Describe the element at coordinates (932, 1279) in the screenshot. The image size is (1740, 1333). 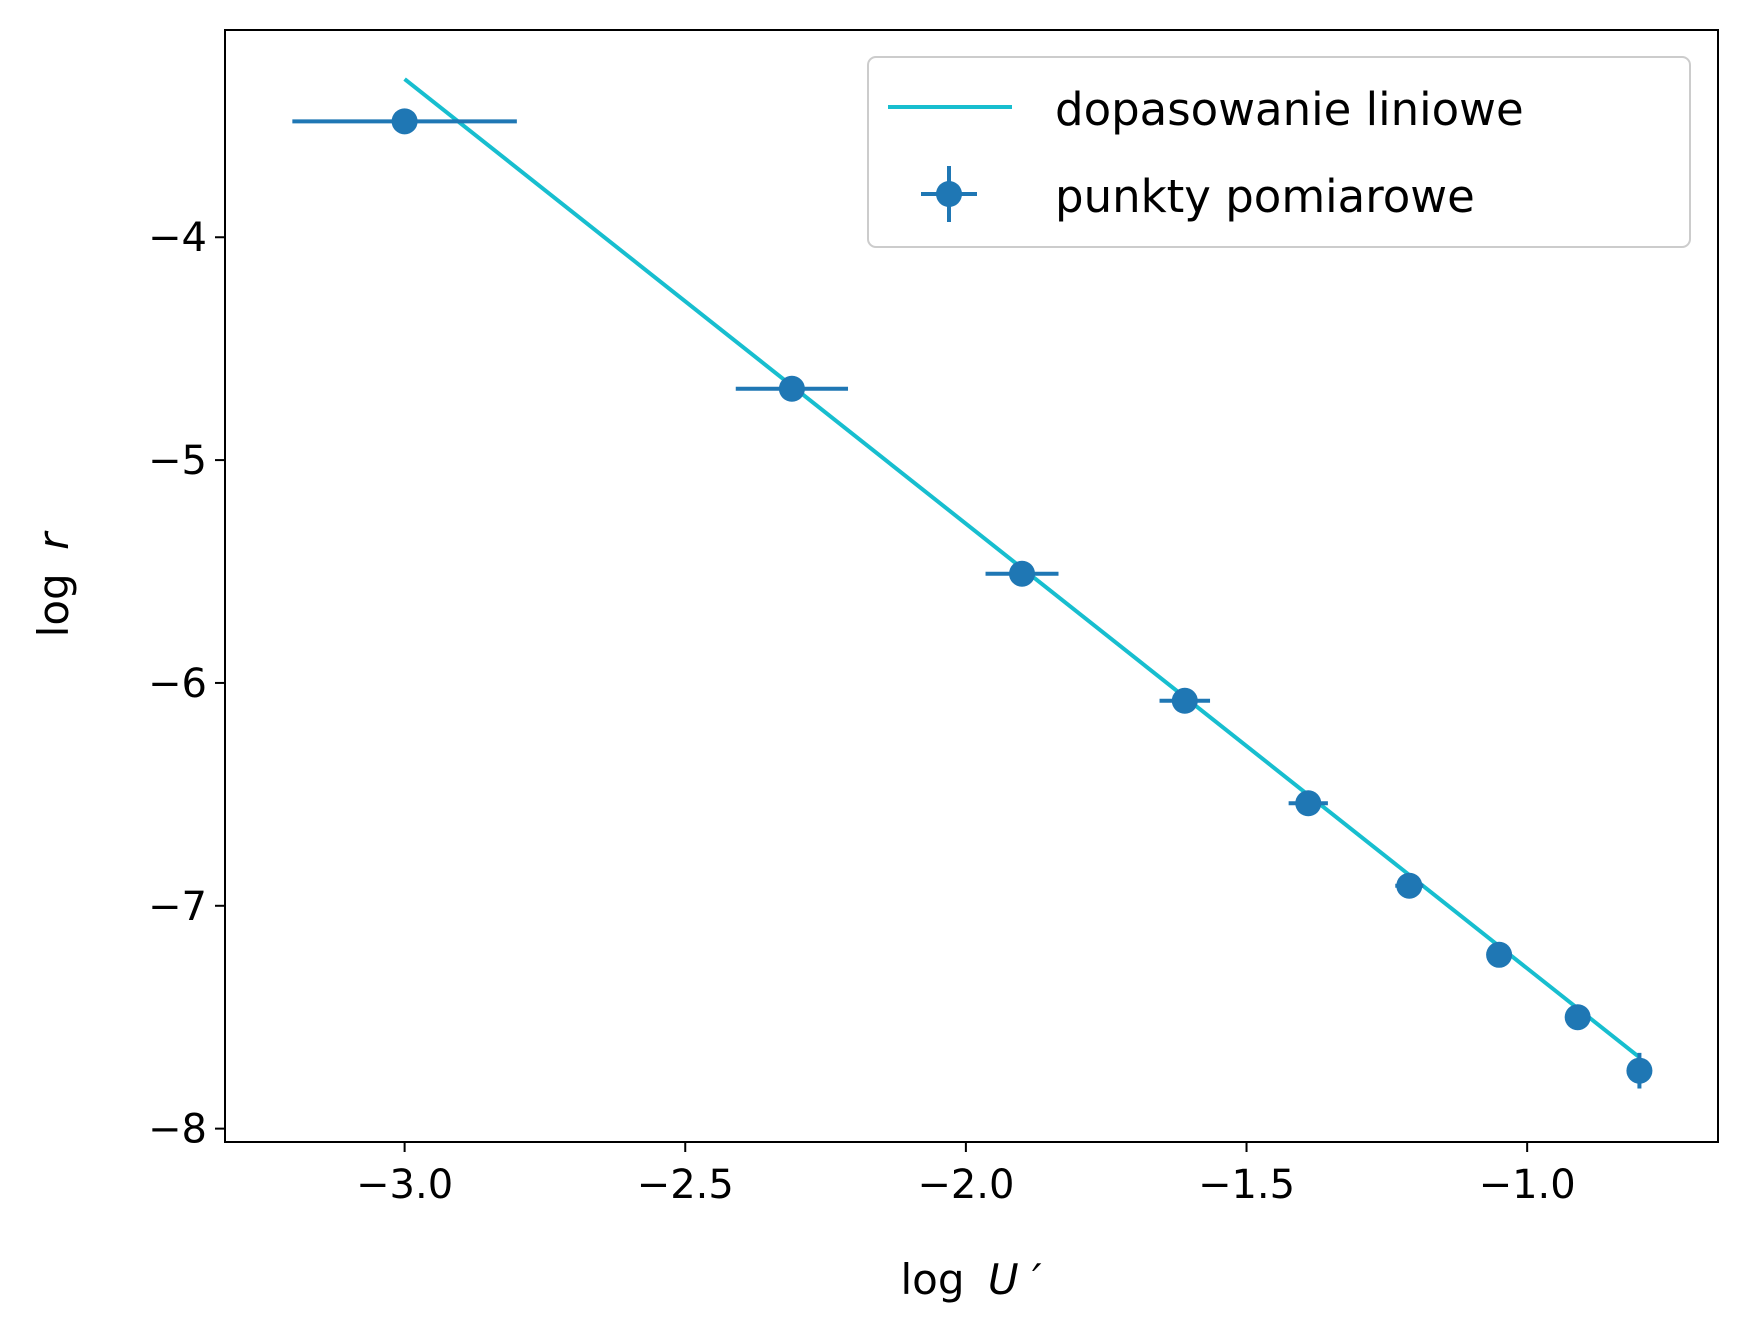
I see `x-axis-label-base: log` at that location.